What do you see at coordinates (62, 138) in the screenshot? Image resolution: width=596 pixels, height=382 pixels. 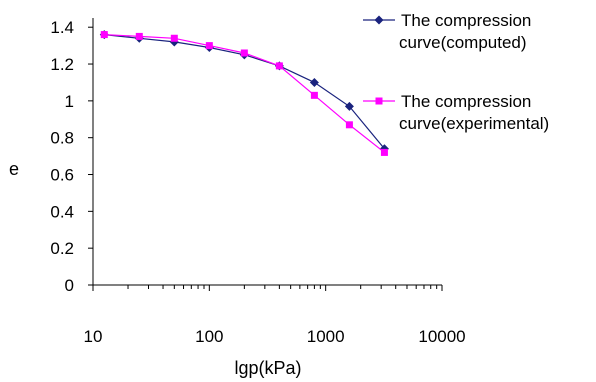 I see `y-tick-label: 0.8` at bounding box center [62, 138].